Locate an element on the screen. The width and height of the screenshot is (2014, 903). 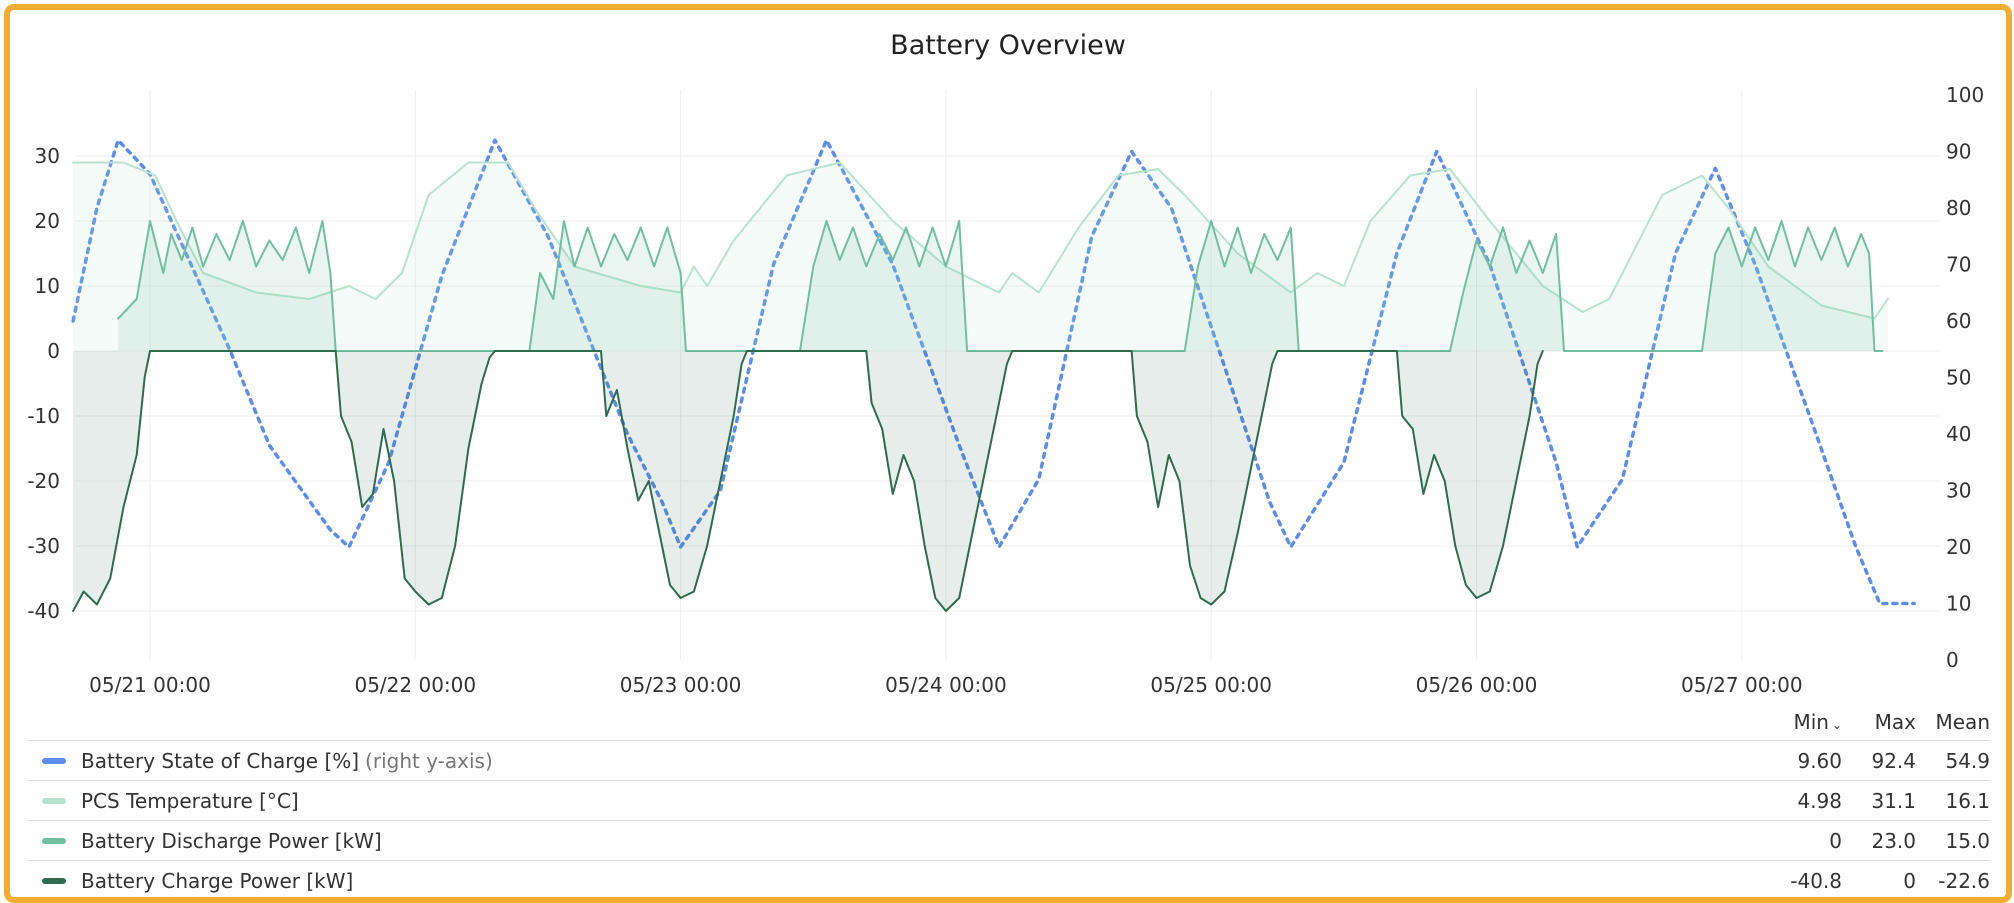
x-tick-label: 05/23 00:00 is located at coordinates (681, 685).